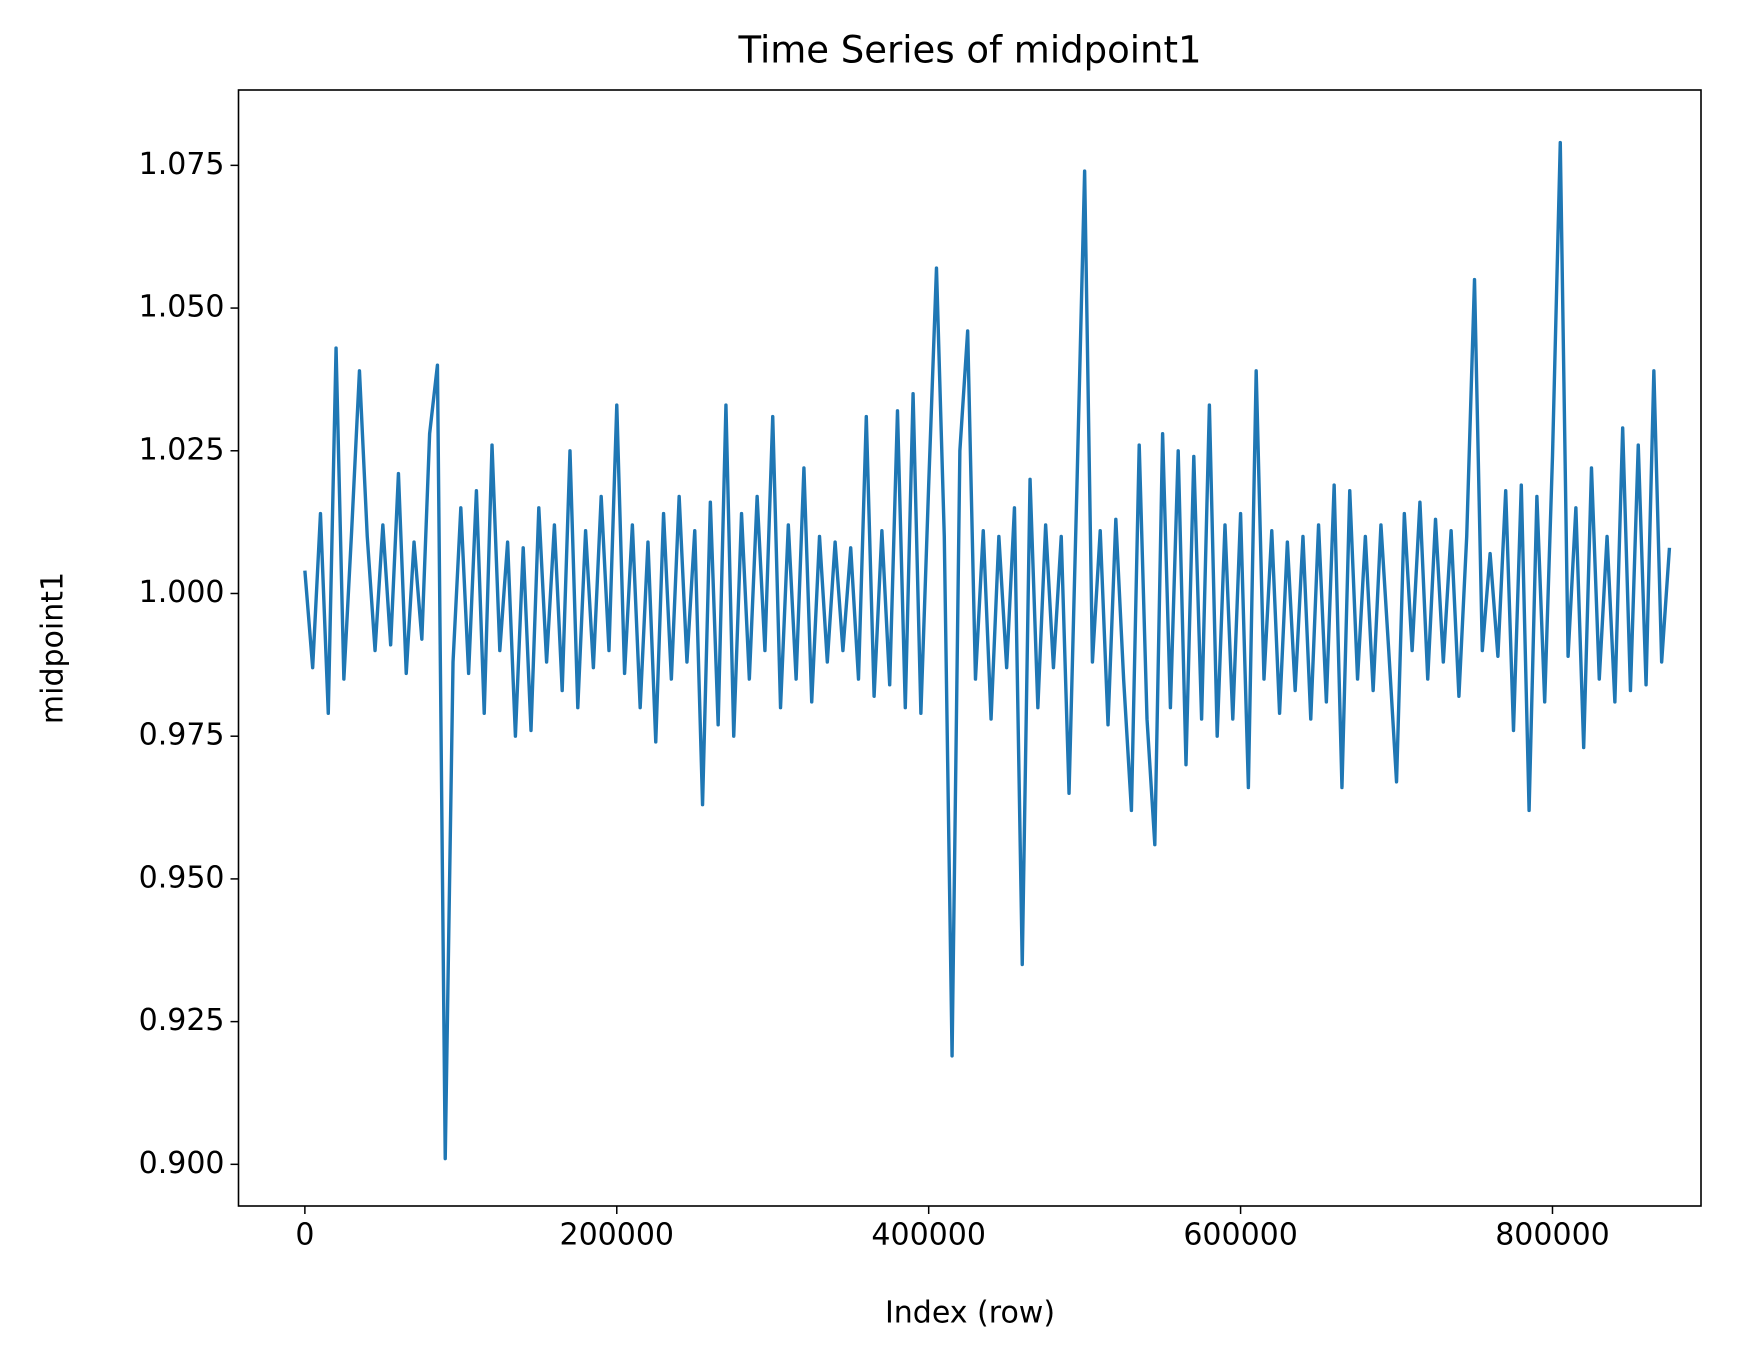 The height and width of the screenshot is (1361, 1755). What do you see at coordinates (970, 50) in the screenshot?
I see `chart-title: Time Series of midpoint1` at bounding box center [970, 50].